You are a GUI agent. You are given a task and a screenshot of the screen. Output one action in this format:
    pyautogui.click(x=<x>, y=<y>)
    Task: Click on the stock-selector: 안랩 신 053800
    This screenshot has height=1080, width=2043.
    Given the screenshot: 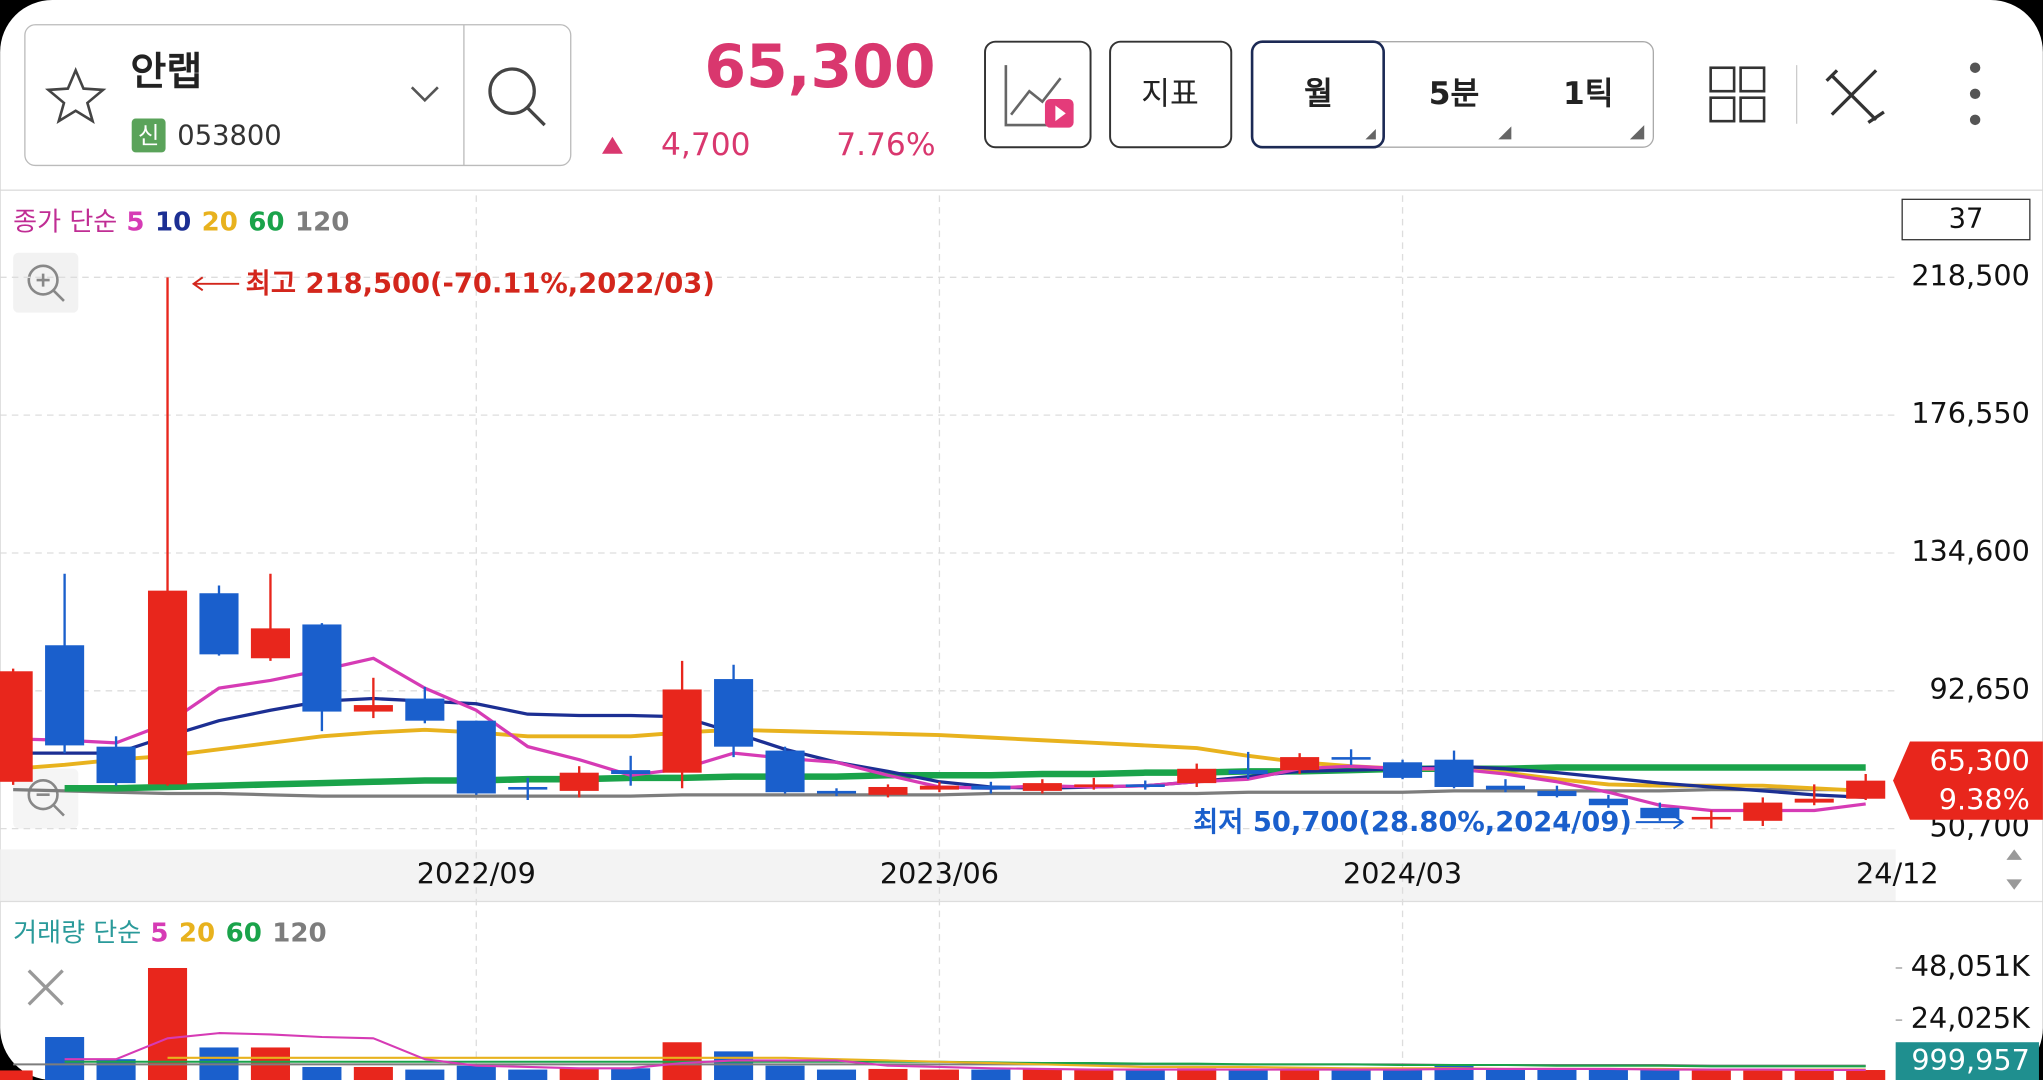 What is the action you would take?
    pyautogui.click(x=298, y=95)
    